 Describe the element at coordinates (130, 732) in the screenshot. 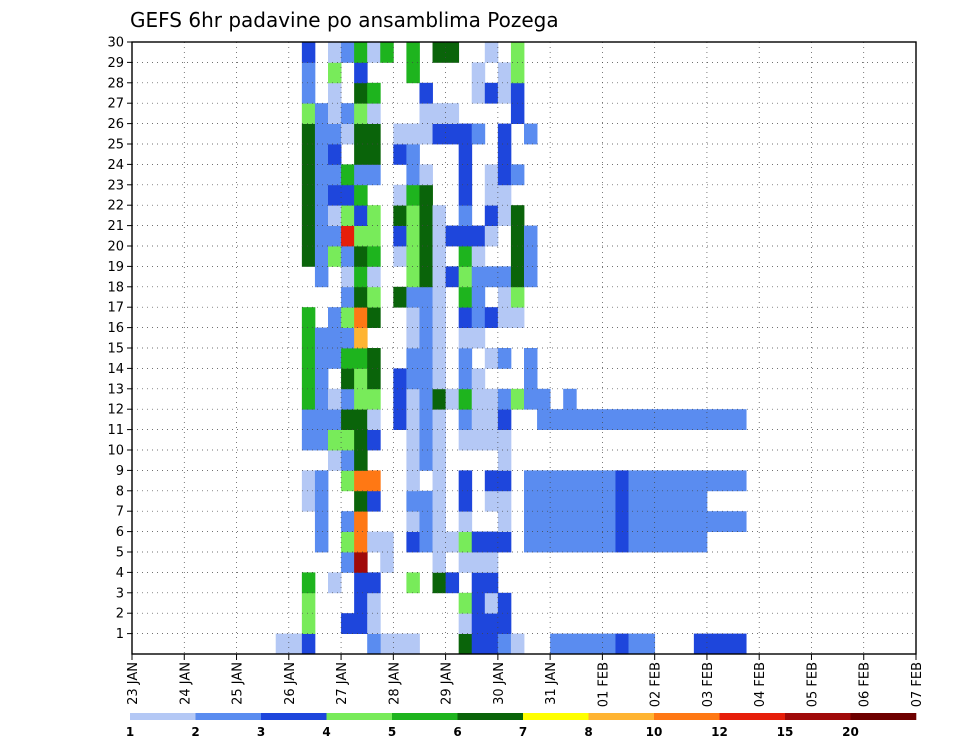

I see `colorbar-label: 1` at that location.